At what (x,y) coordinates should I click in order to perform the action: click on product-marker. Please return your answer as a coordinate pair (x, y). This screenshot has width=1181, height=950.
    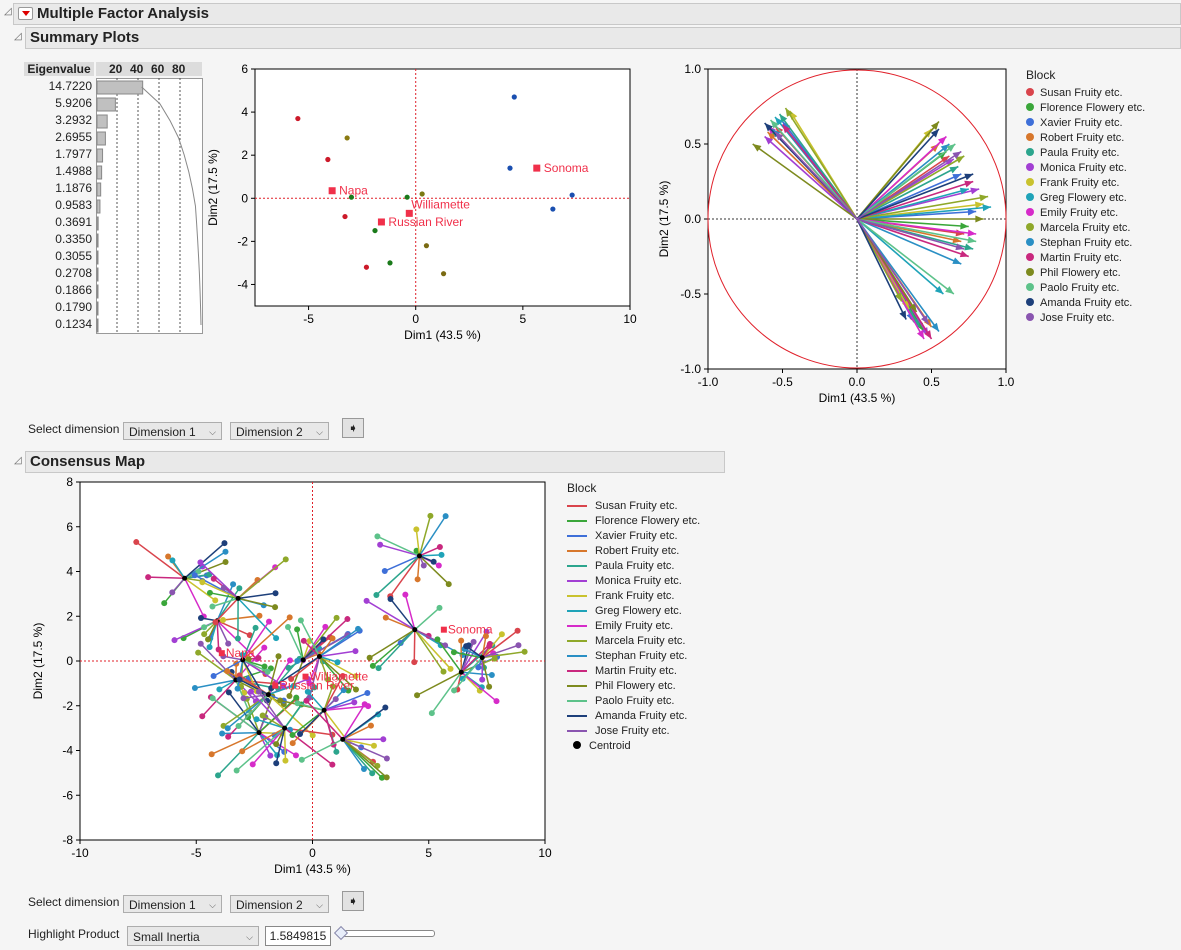
    Looking at the image, I should click on (409, 213).